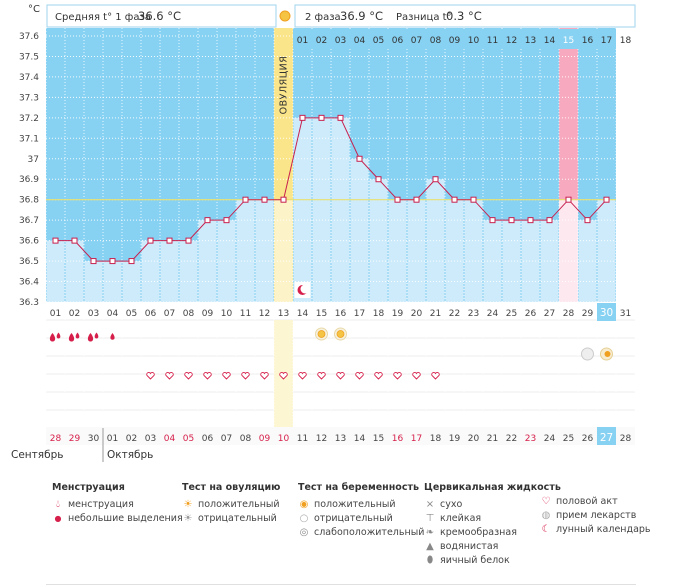 The image size is (675, 587). Describe the element at coordinates (453, 518) in the screenshot. I see `legend-item: ⊤ клейкая` at that location.